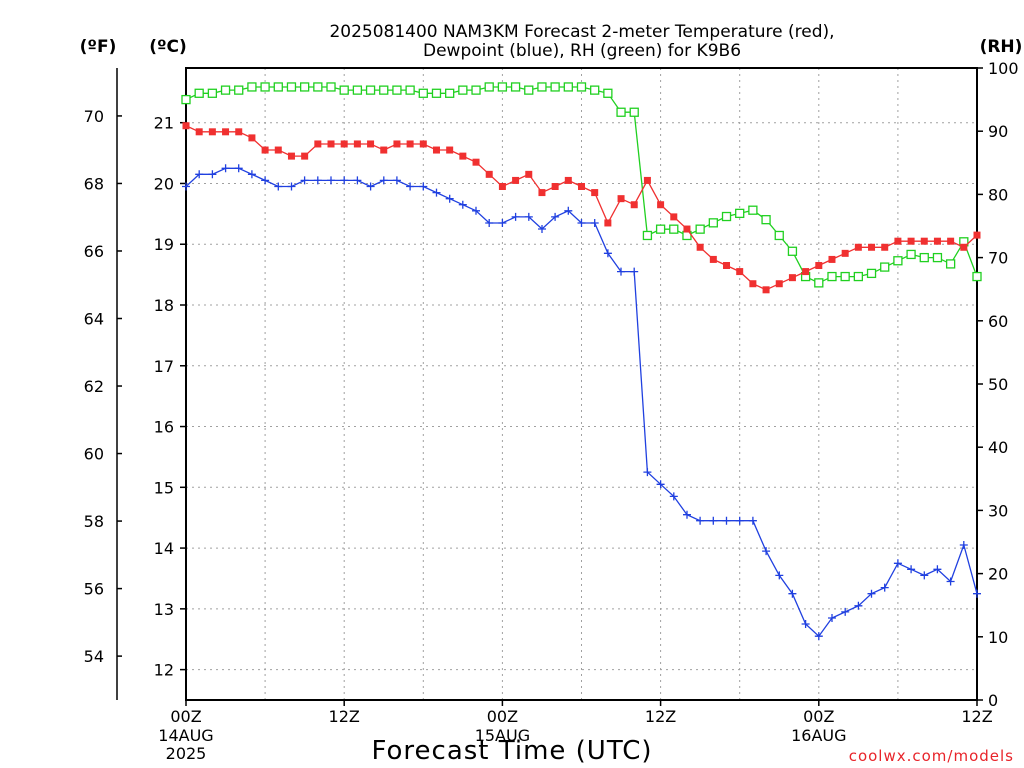 The image size is (1024, 768). Describe the element at coordinates (94, 251) in the screenshot. I see `fahrenheit-tick-label: 66` at that location.